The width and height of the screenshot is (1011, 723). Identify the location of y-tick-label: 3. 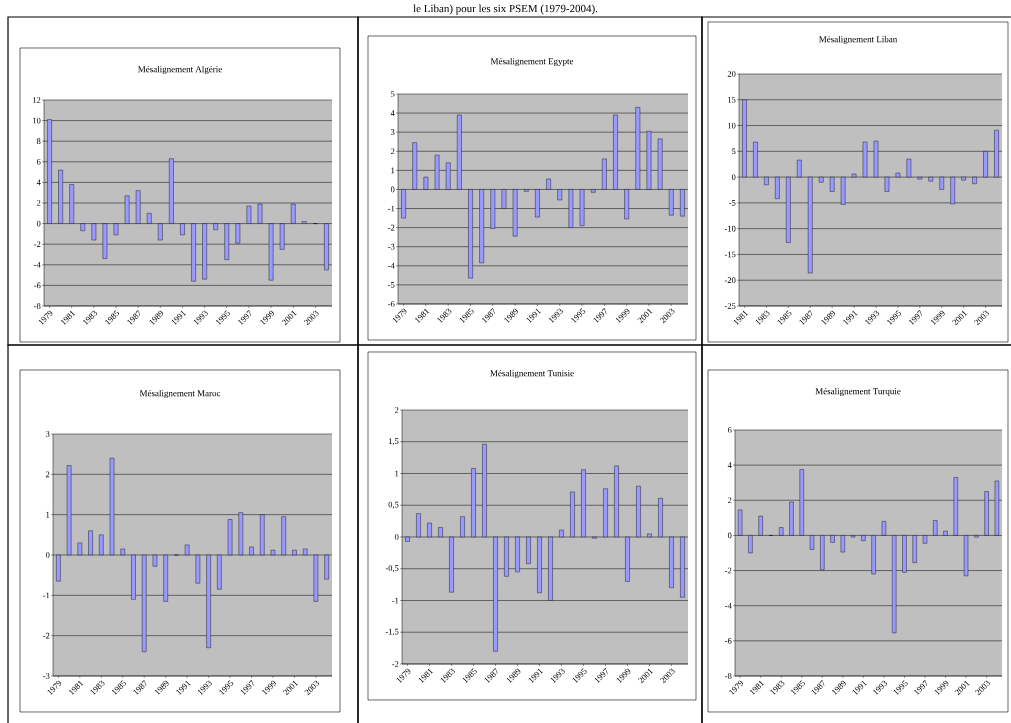
(47, 434).